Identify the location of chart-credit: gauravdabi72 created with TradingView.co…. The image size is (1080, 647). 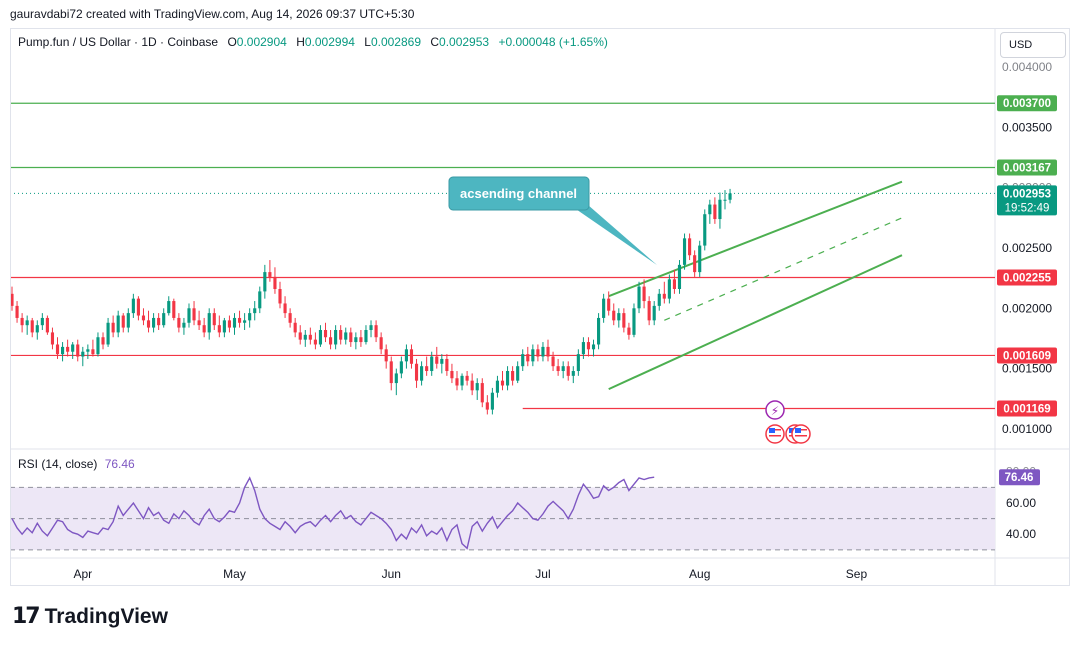
(212, 14).